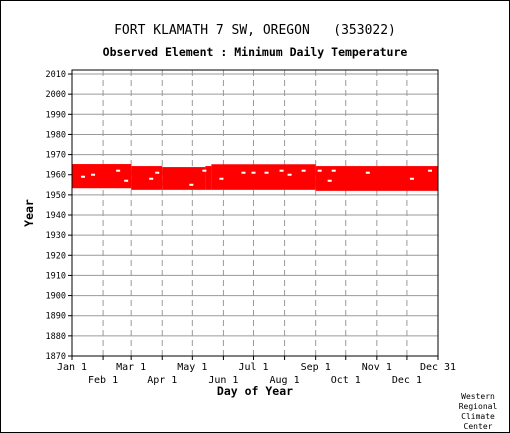 The height and width of the screenshot is (433, 510). I want to click on credit-line: Western, so click(478, 396).